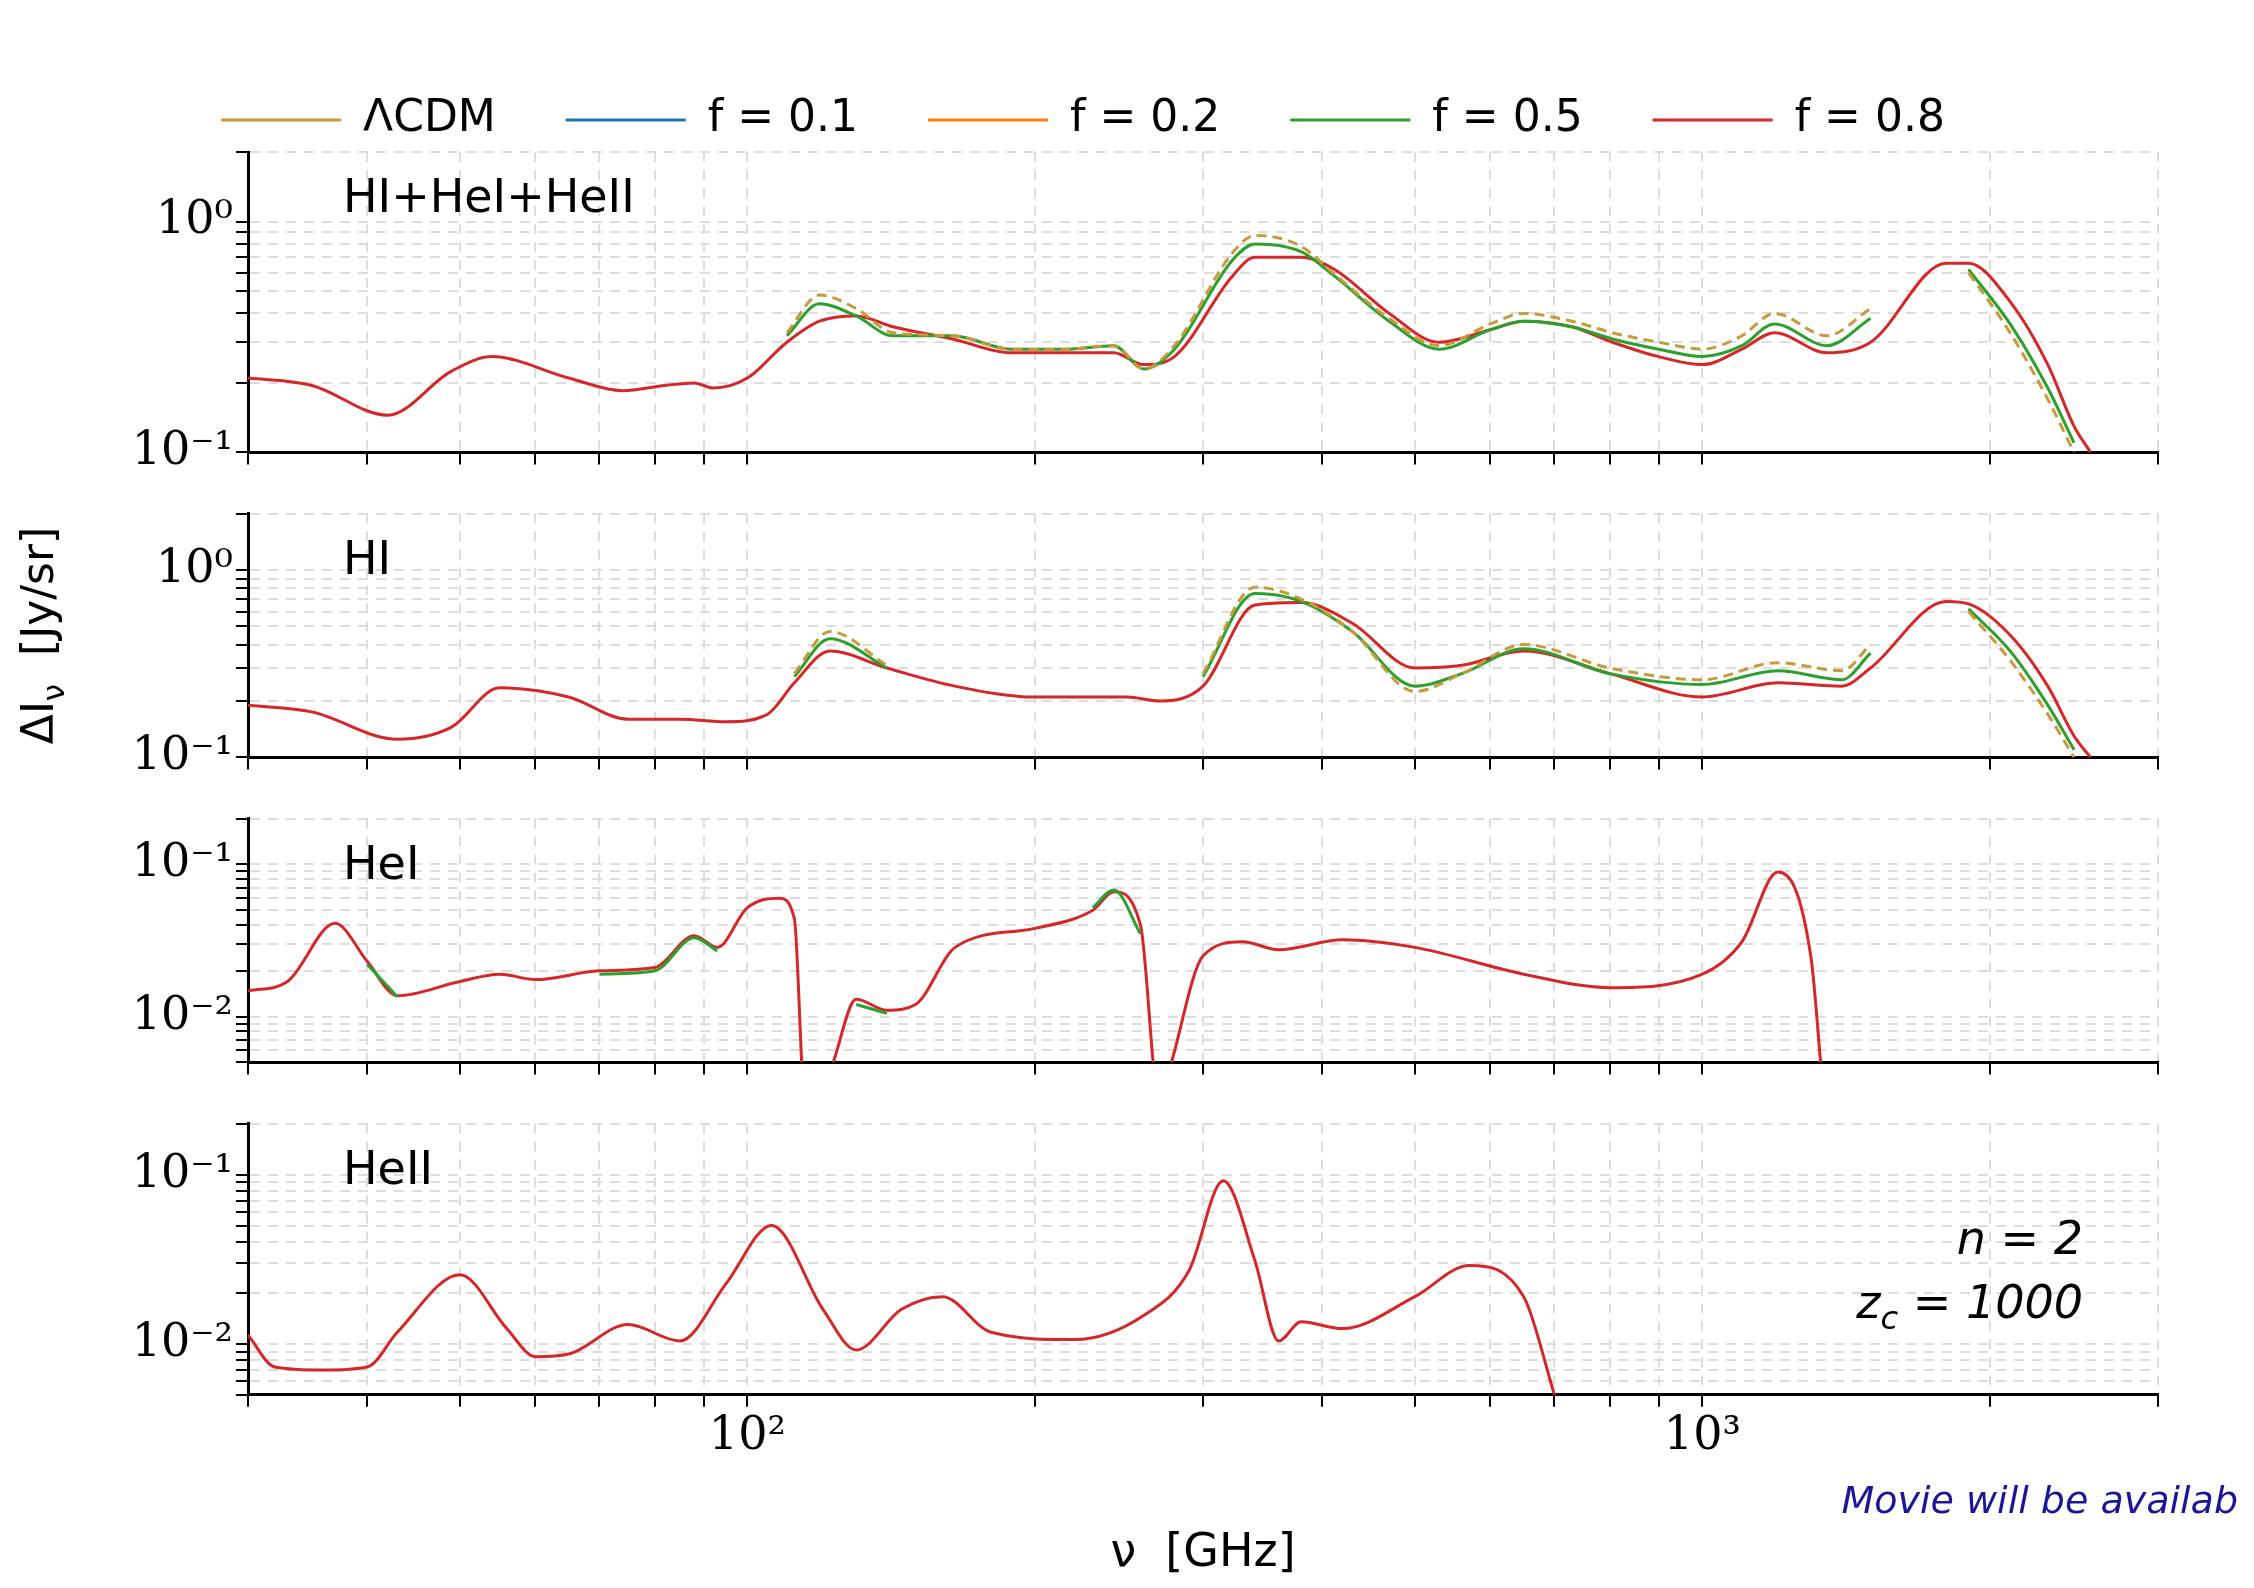  Describe the element at coordinates (1145, 116) in the screenshot. I see `legend-label: f = 0.2` at that location.